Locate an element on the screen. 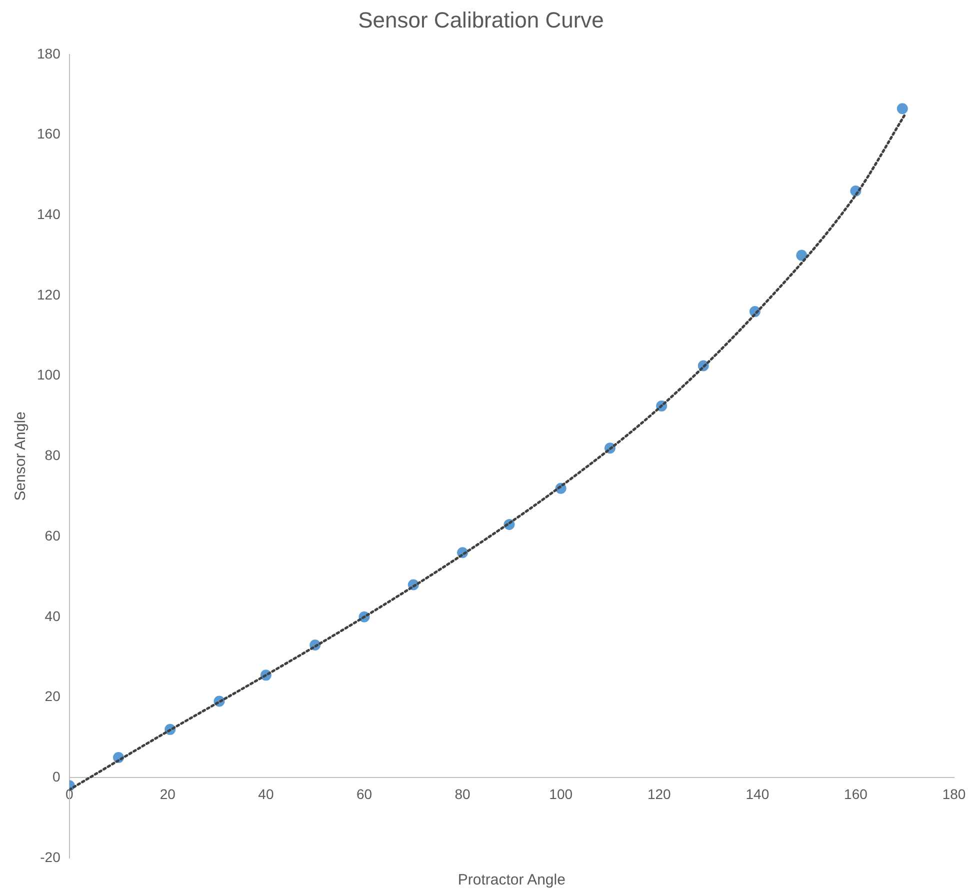  y-tick-label: 160 is located at coordinates (49, 134).